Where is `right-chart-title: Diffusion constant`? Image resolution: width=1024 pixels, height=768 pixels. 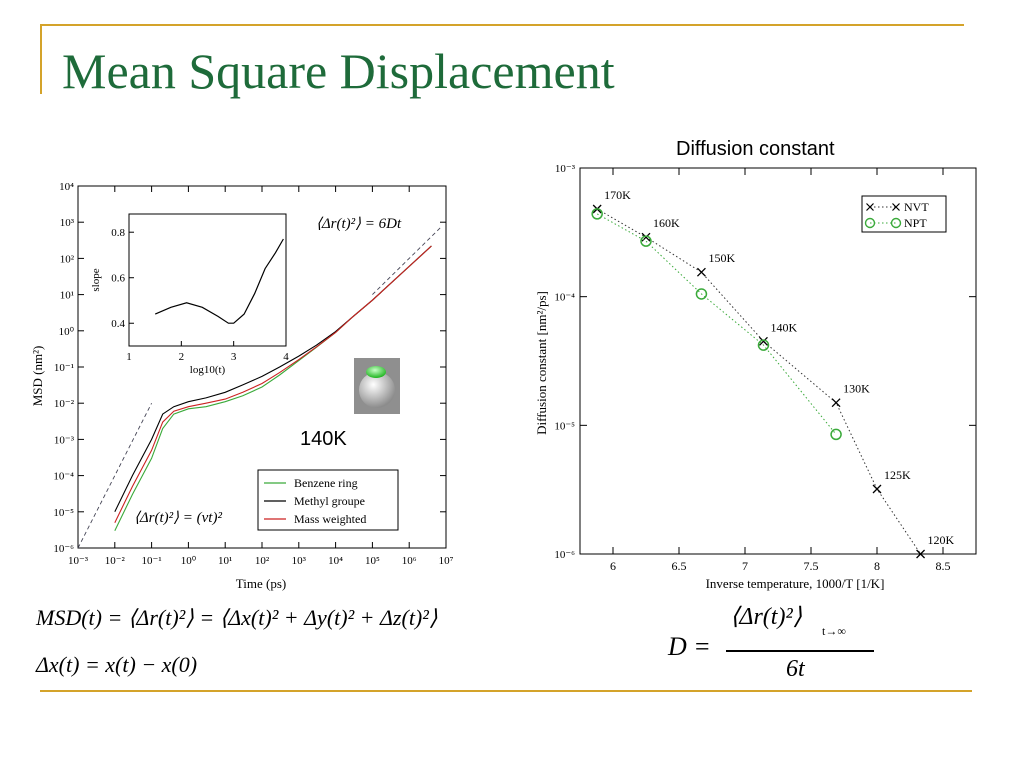
right-chart-title: Diffusion constant is located at coordinates (755, 149).